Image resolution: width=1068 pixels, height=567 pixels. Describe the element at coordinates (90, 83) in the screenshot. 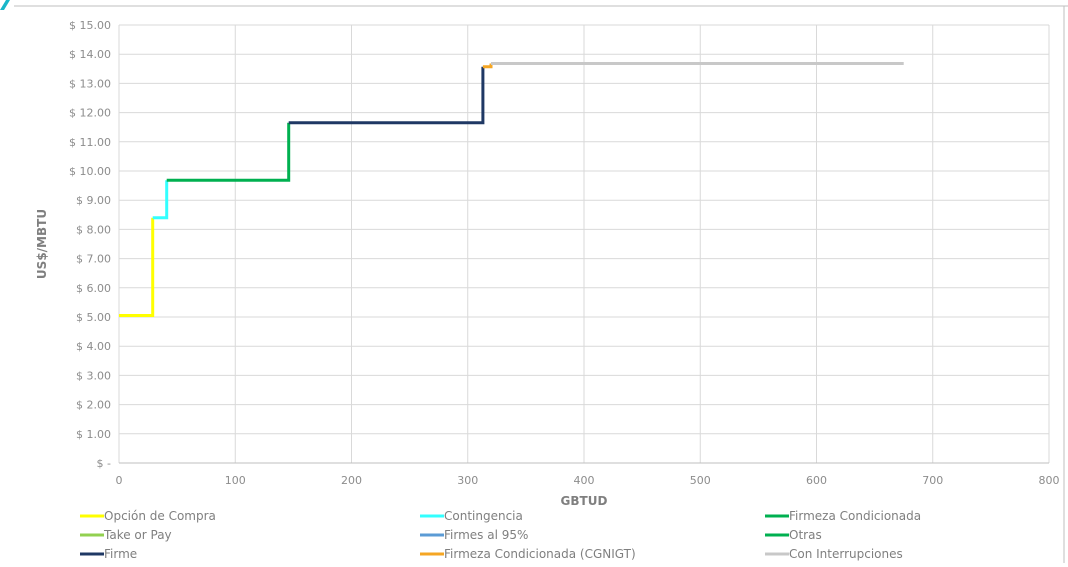

I see `y-tick-label: $ 13.00` at that location.